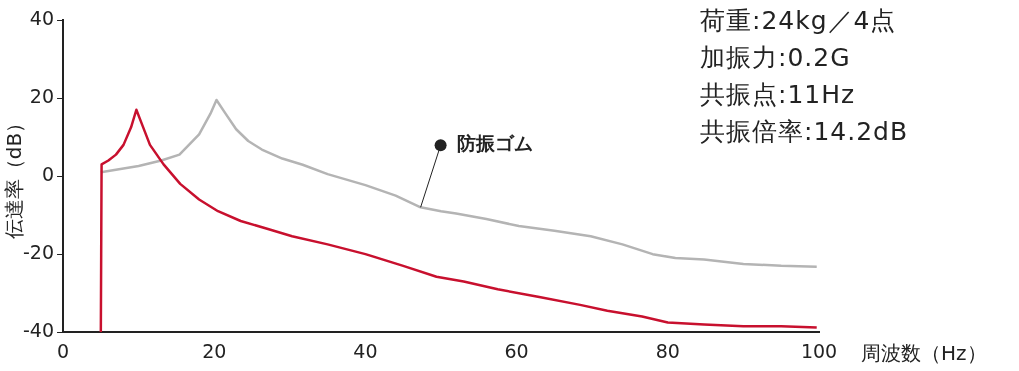  What do you see at coordinates (778, 95) in the screenshot?
I see `annotation: 共振点:11Hz` at bounding box center [778, 95].